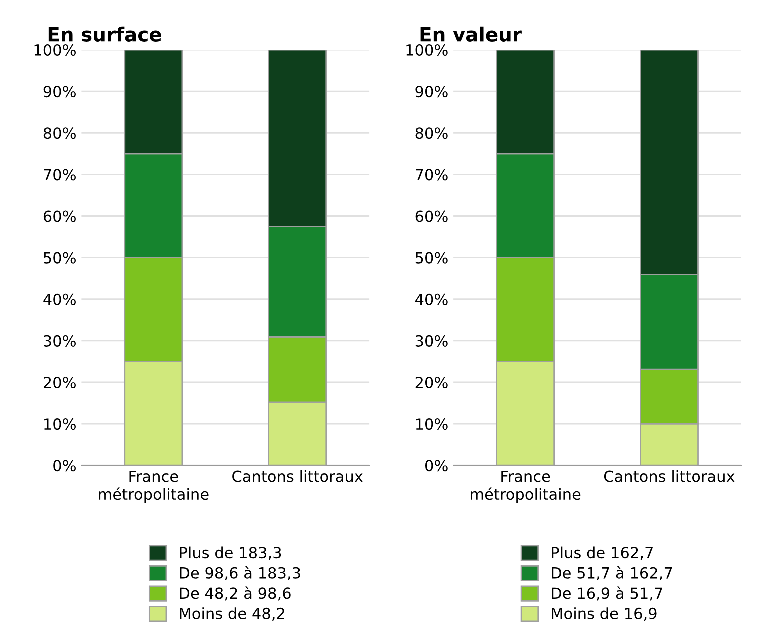 This screenshot has height=625, width=778. I want to click on chart-title: En valeur, so click(471, 34).